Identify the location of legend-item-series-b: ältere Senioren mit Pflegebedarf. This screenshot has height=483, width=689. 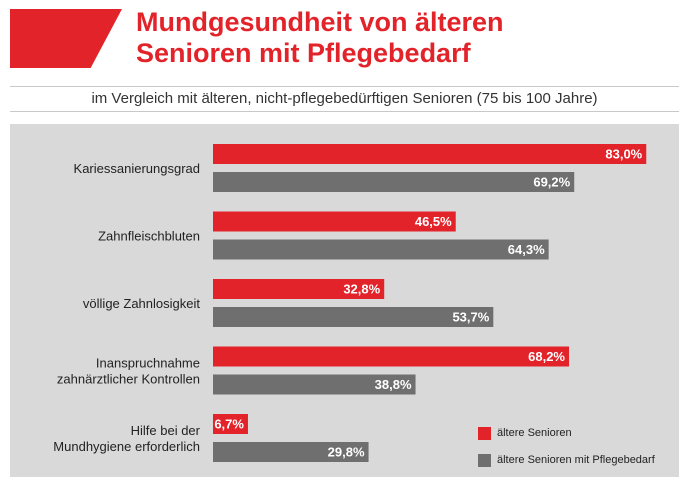
(566, 460).